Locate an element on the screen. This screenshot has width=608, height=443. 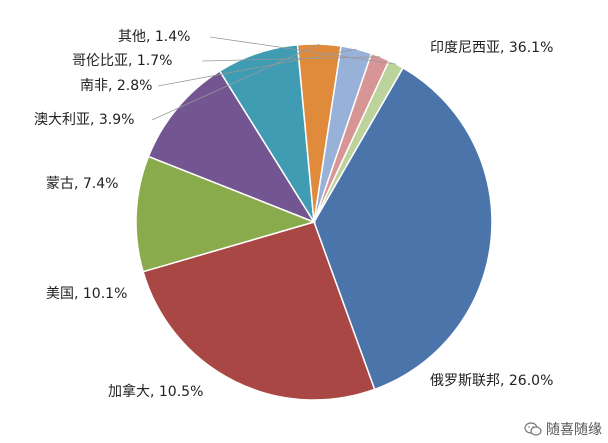
slice-label: 蒙古, 7.4% is located at coordinates (82, 184).